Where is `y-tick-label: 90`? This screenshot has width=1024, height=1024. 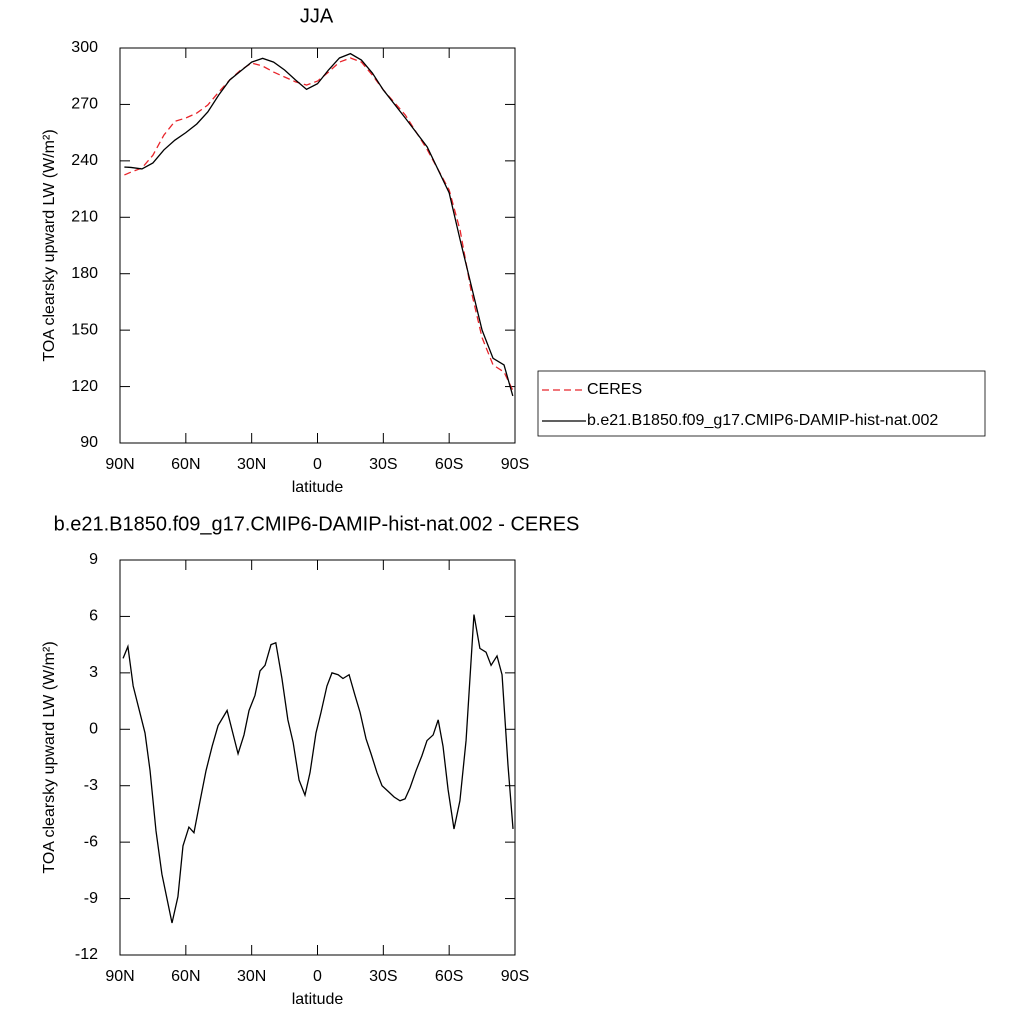
y-tick-label: 90 is located at coordinates (89, 442).